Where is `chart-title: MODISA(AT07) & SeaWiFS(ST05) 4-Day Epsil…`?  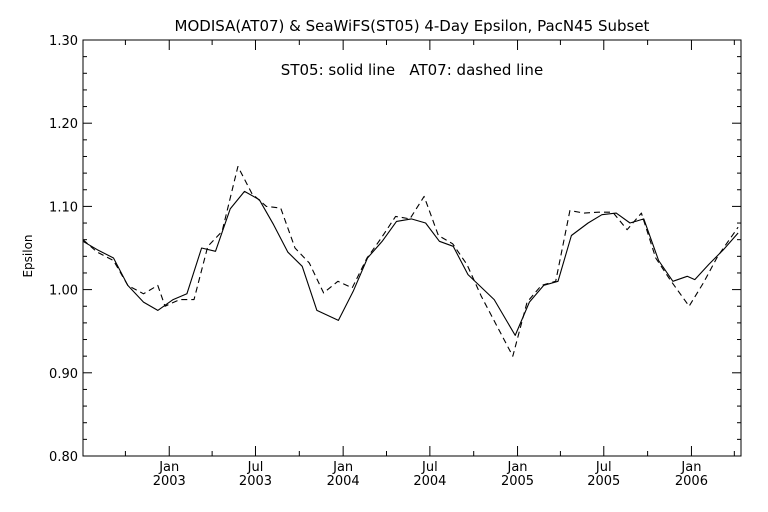 chart-title: MODISA(AT07) & SeaWiFS(ST05) 4-Day Epsil… is located at coordinates (412, 26).